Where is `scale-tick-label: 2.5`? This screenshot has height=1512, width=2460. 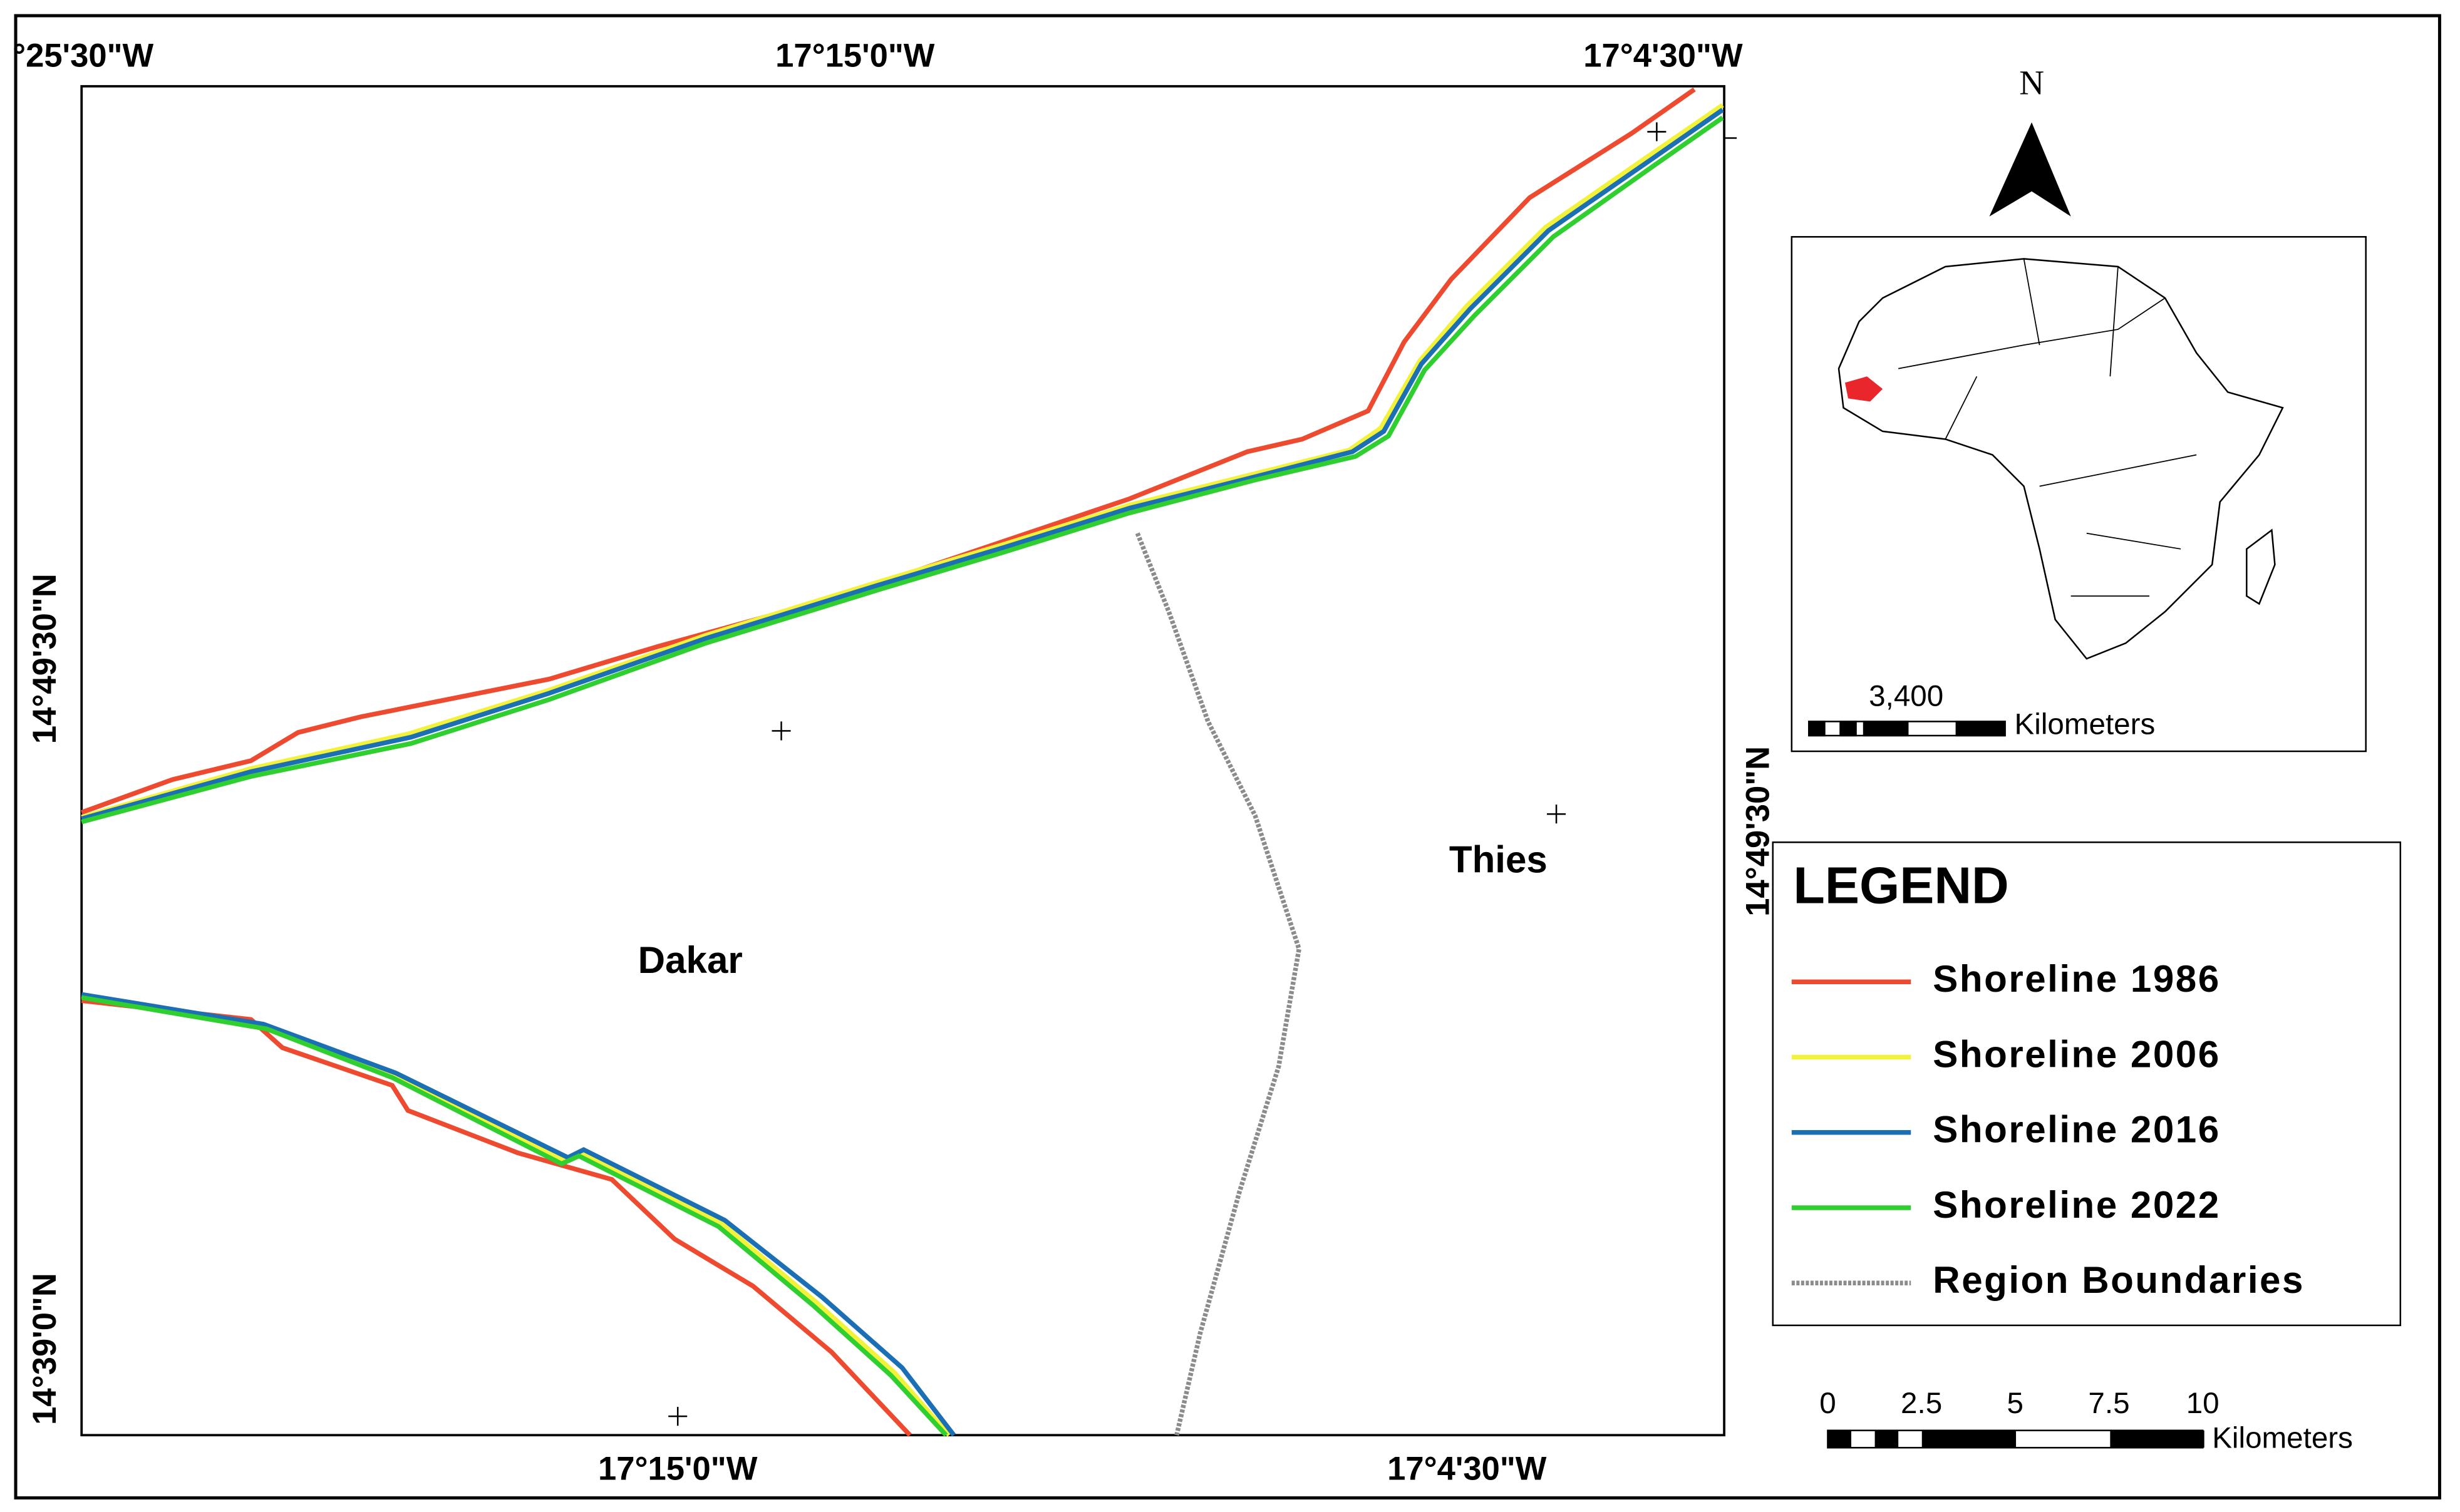 scale-tick-label: 2.5 is located at coordinates (1921, 1404).